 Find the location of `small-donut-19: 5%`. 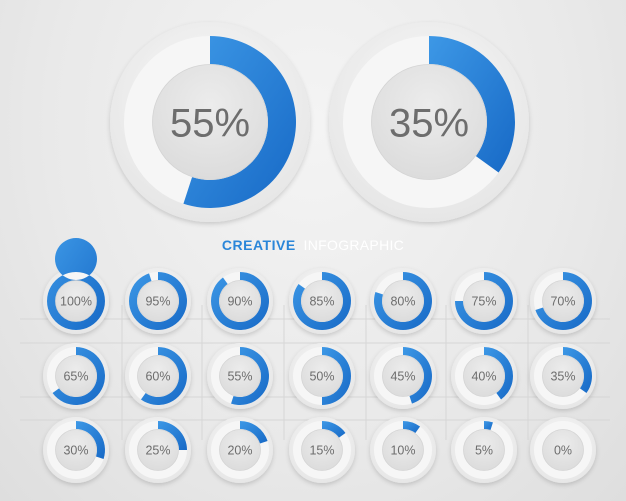

small-donut-19: 5% is located at coordinates (484, 450).